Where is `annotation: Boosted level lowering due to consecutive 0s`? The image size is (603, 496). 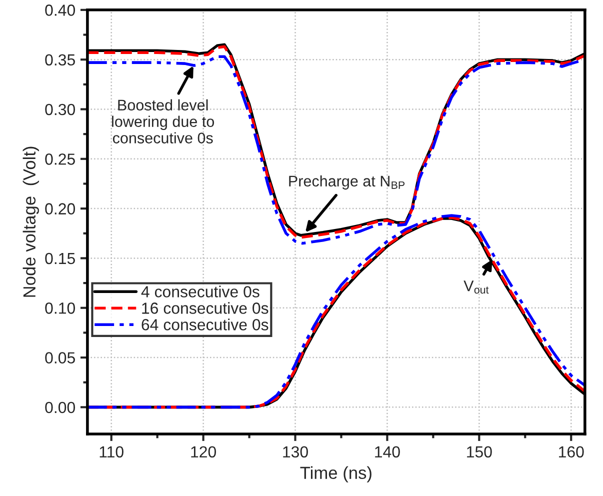 annotation: Boosted level lowering due to consecutive 0s is located at coordinates (163, 121).